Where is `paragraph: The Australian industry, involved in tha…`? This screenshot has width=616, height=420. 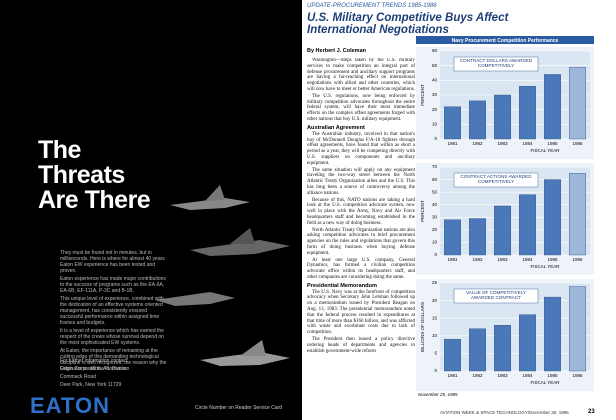 paragraph: The Australian industry, involved in tha… is located at coordinates (361, 148).